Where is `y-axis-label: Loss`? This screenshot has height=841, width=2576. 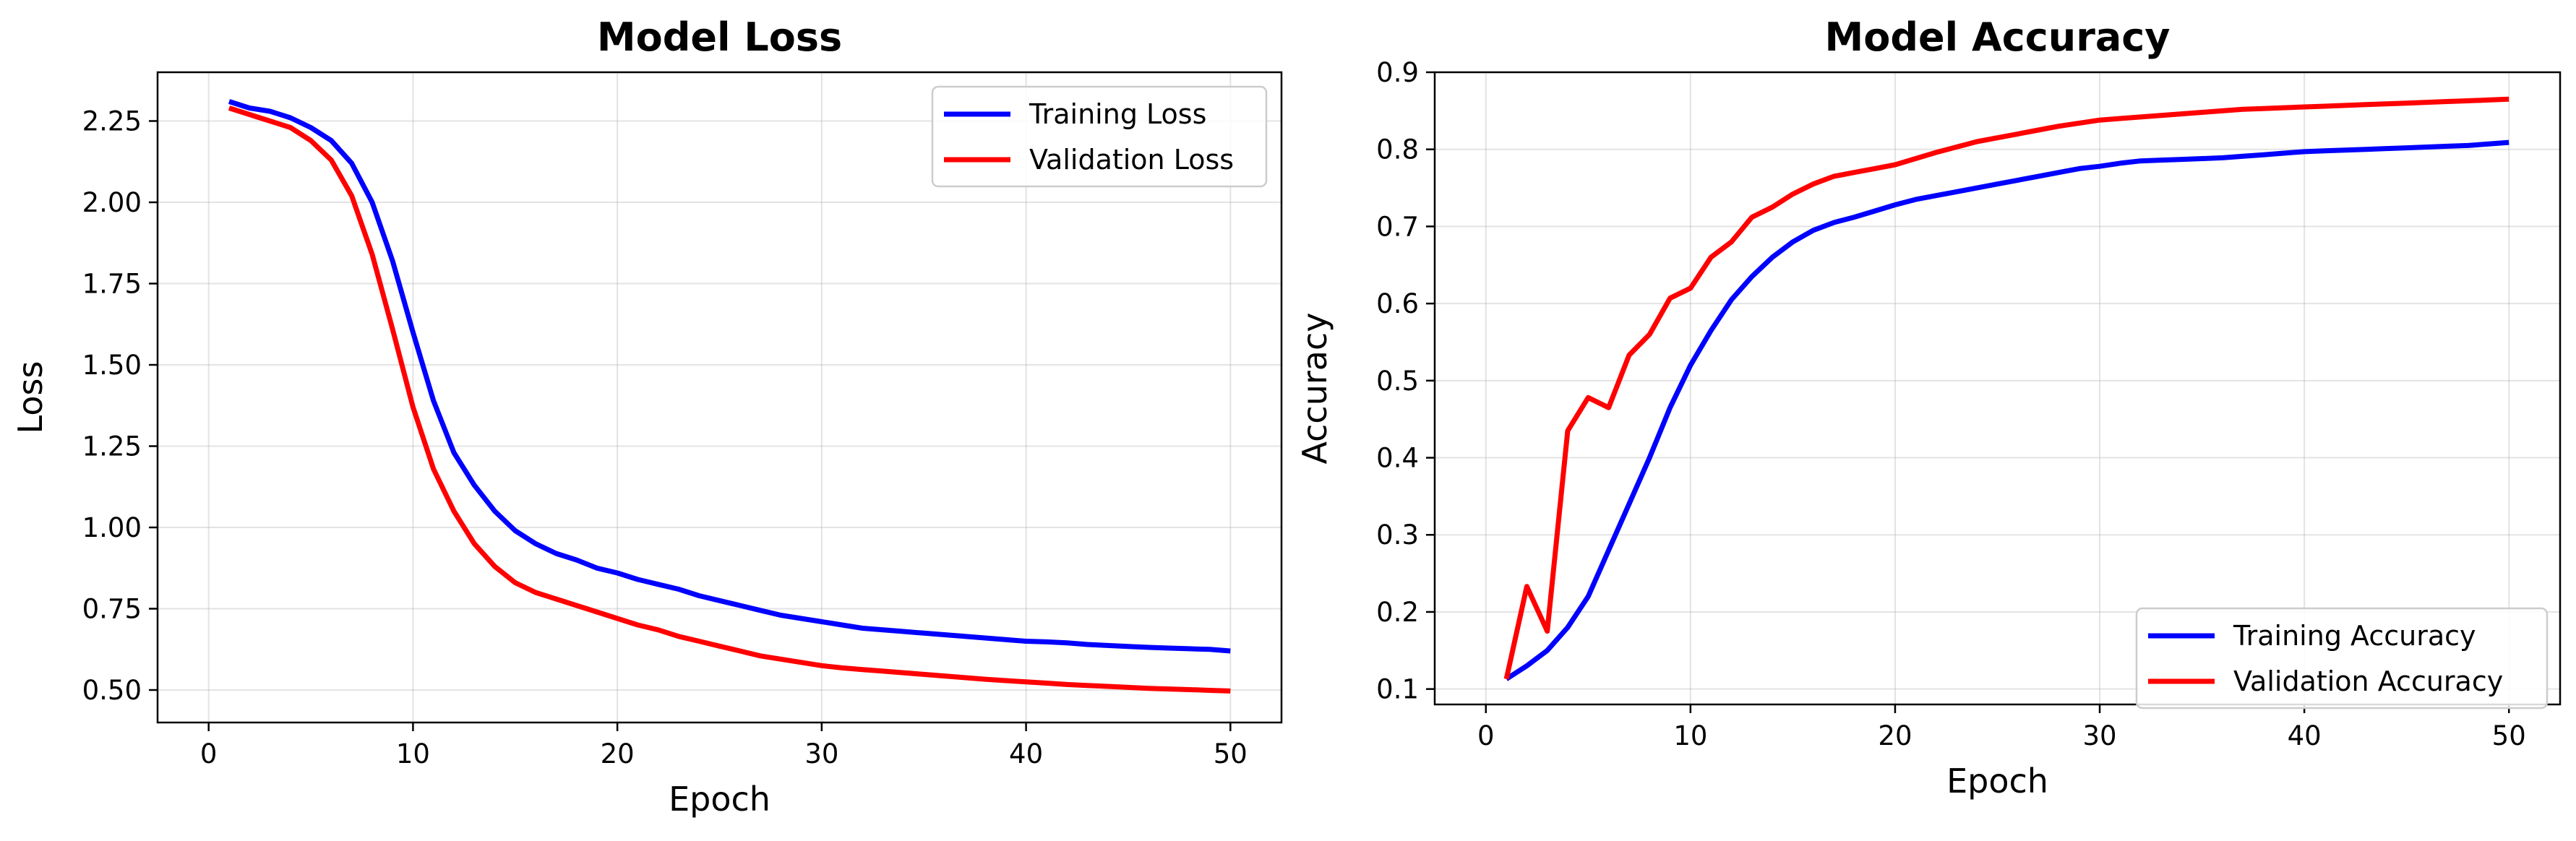
y-axis-label: Loss is located at coordinates (31, 397).